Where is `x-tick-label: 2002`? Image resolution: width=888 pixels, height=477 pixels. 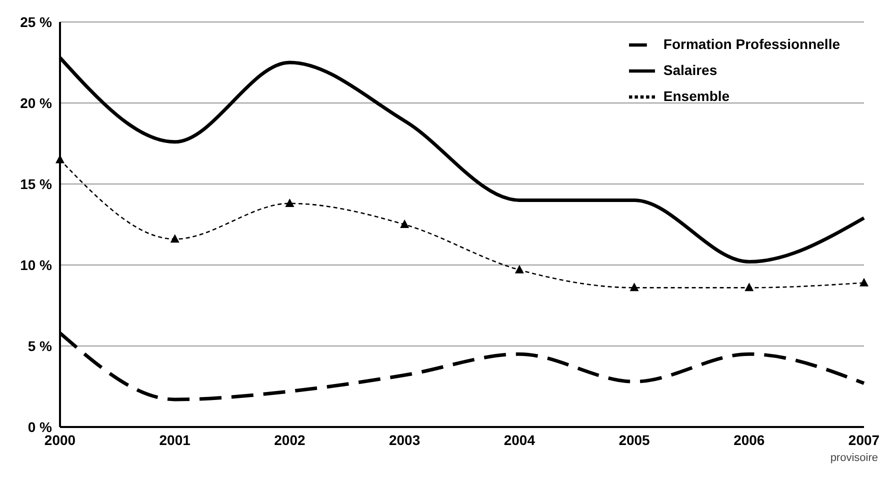 x-tick-label: 2002 is located at coordinates (290, 440).